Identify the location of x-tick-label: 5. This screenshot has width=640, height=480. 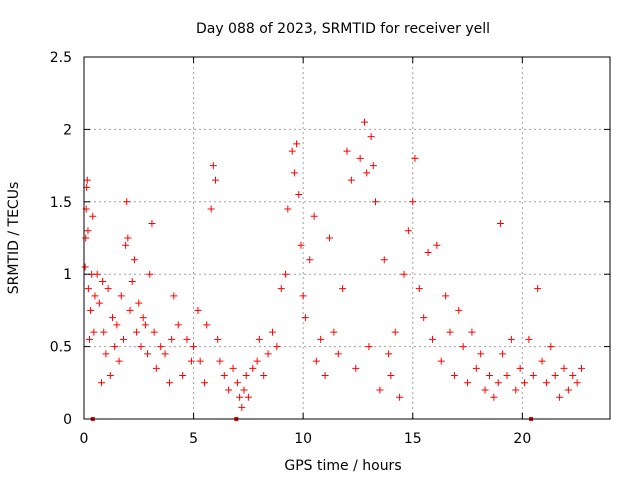
(193, 439).